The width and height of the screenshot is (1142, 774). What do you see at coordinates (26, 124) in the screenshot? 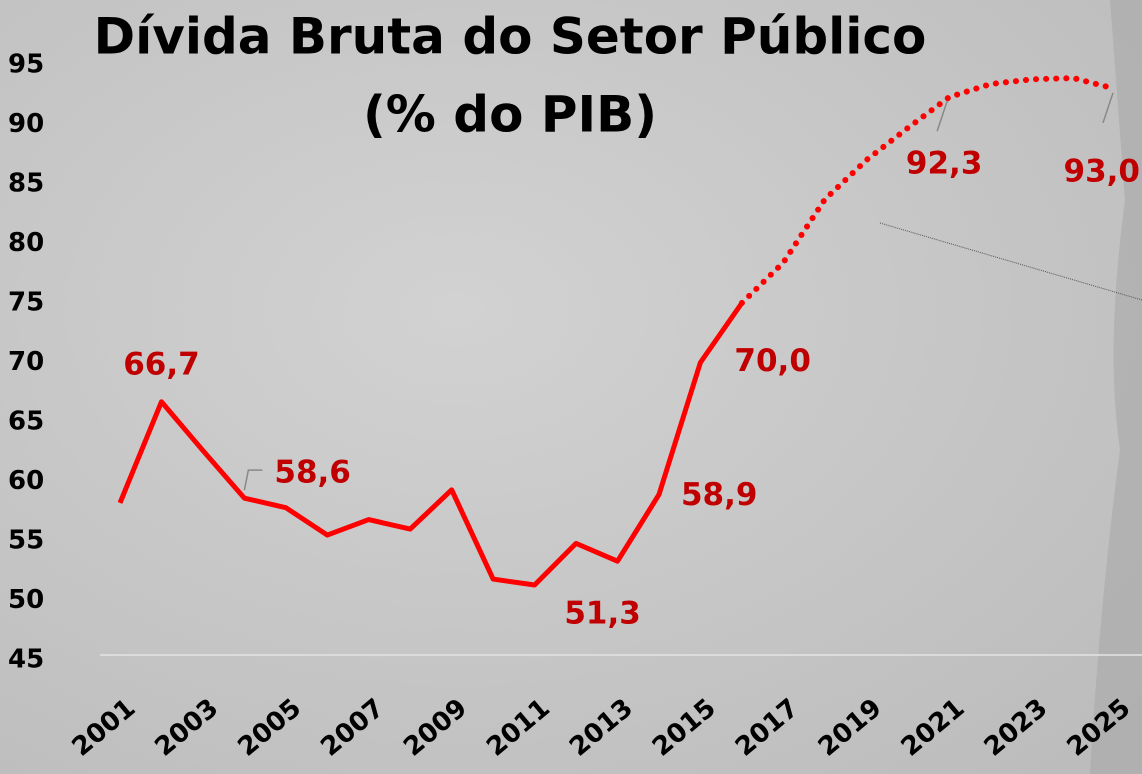
I see `y-tick-label: 90` at bounding box center [26, 124].